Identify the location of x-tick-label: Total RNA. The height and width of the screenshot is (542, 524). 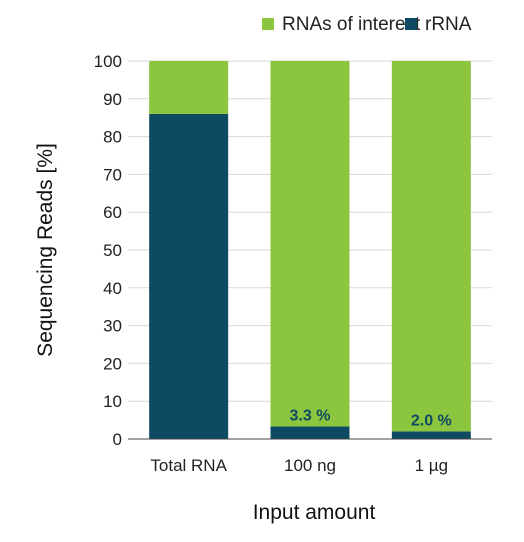
(188, 465).